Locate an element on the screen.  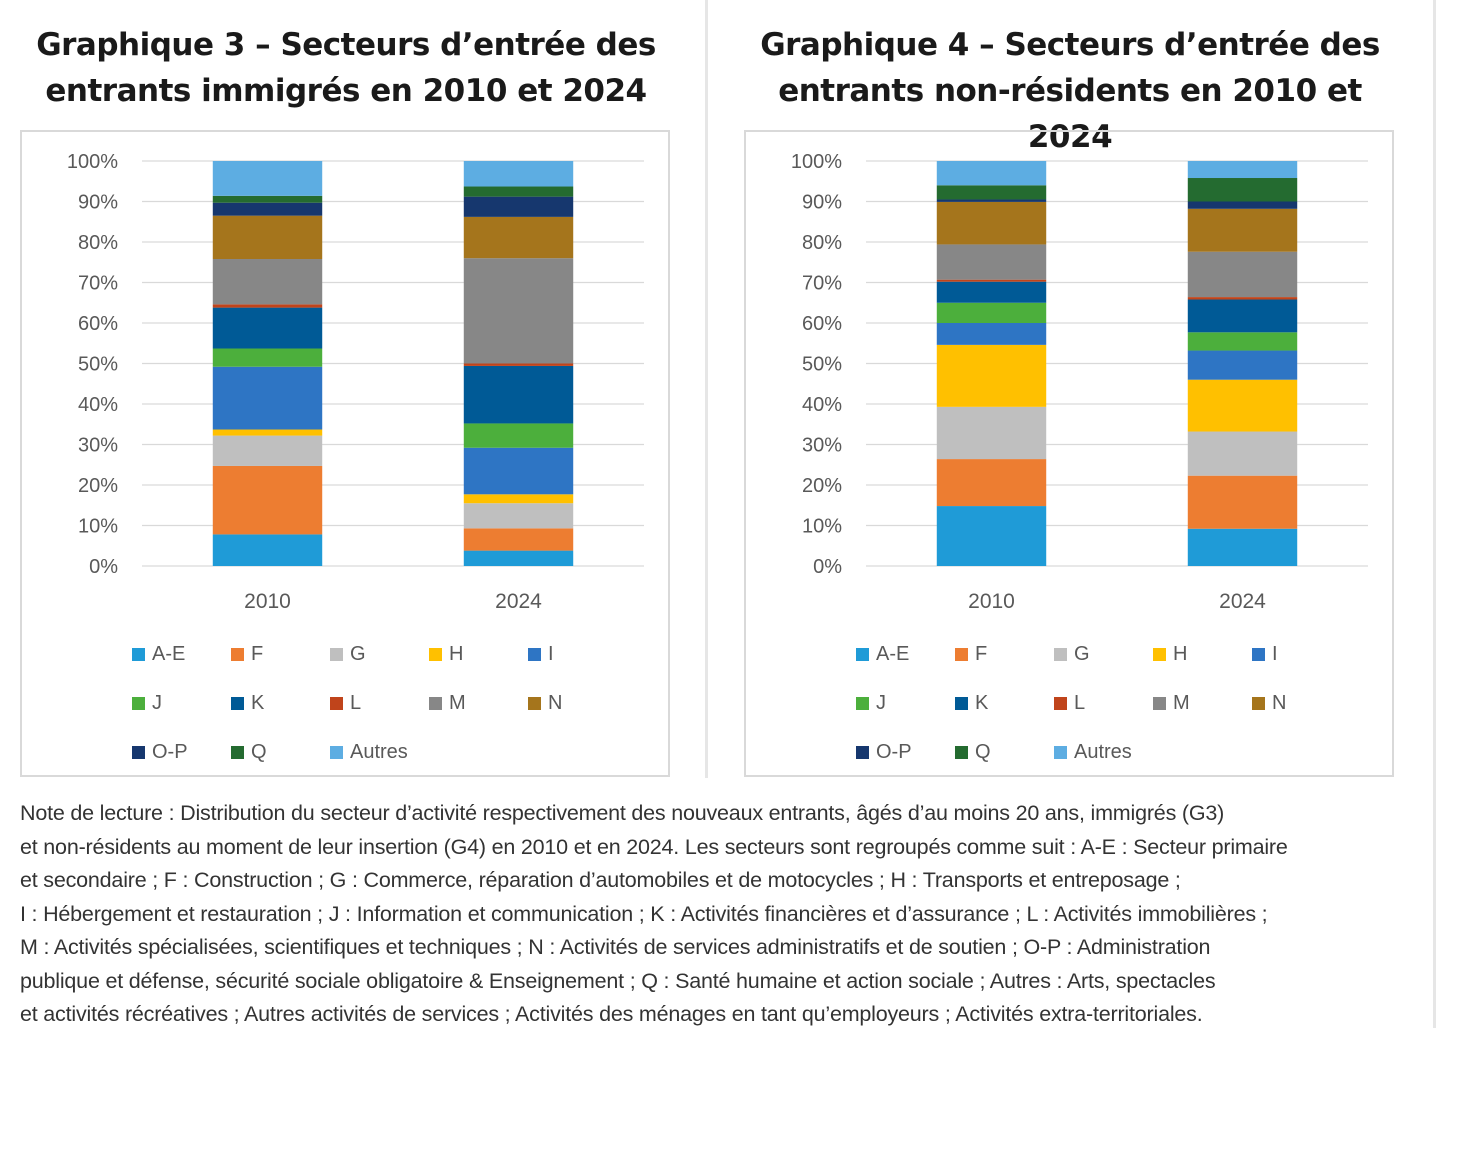
chart-3-bar-2024-h is located at coordinates (518, 499).